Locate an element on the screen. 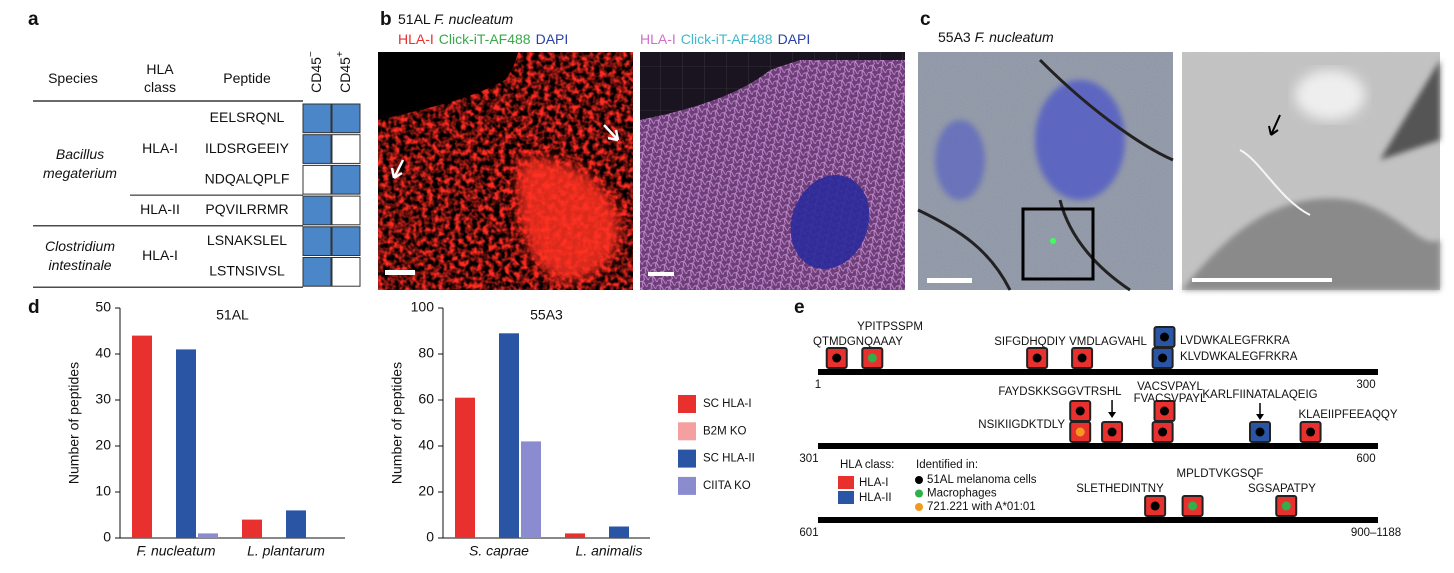 The width and height of the screenshot is (1454, 573). table-header: HLA class is located at coordinates (160, 78).